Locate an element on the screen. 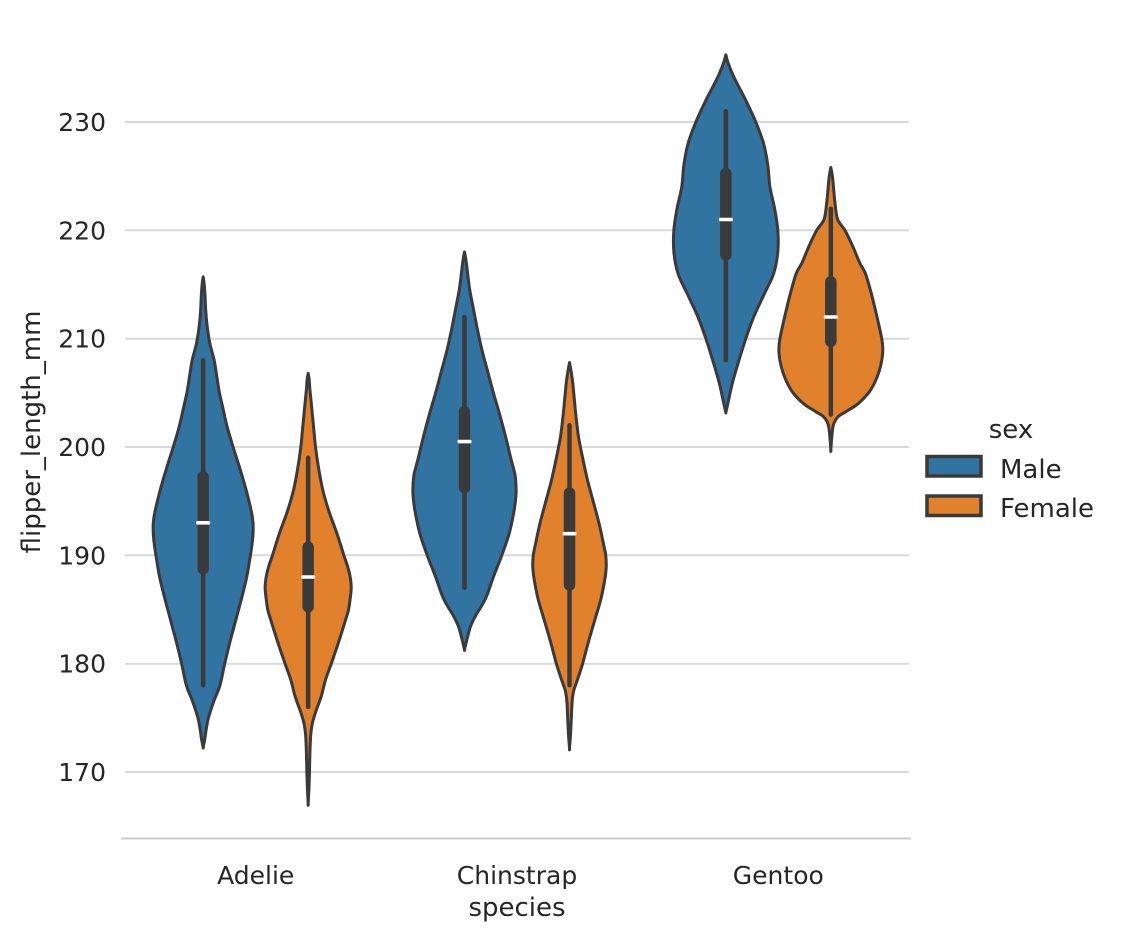  violin-adelie-male is located at coordinates (203, 512).